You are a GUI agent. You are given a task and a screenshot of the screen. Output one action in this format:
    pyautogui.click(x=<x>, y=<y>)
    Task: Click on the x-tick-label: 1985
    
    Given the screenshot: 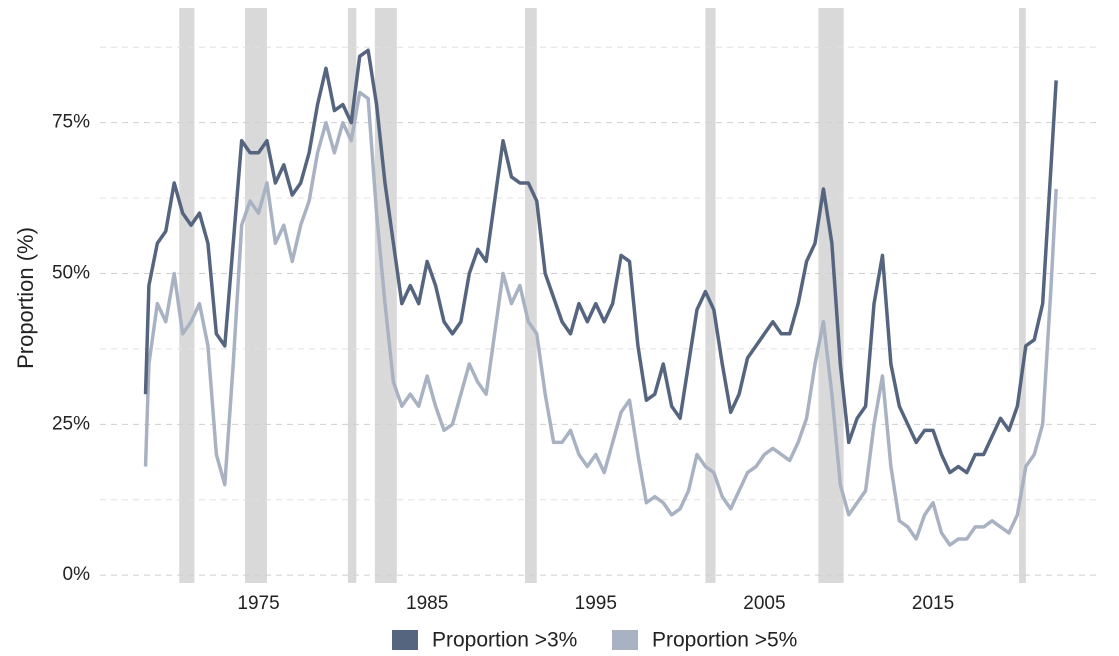 What is the action you would take?
    pyautogui.click(x=427, y=603)
    